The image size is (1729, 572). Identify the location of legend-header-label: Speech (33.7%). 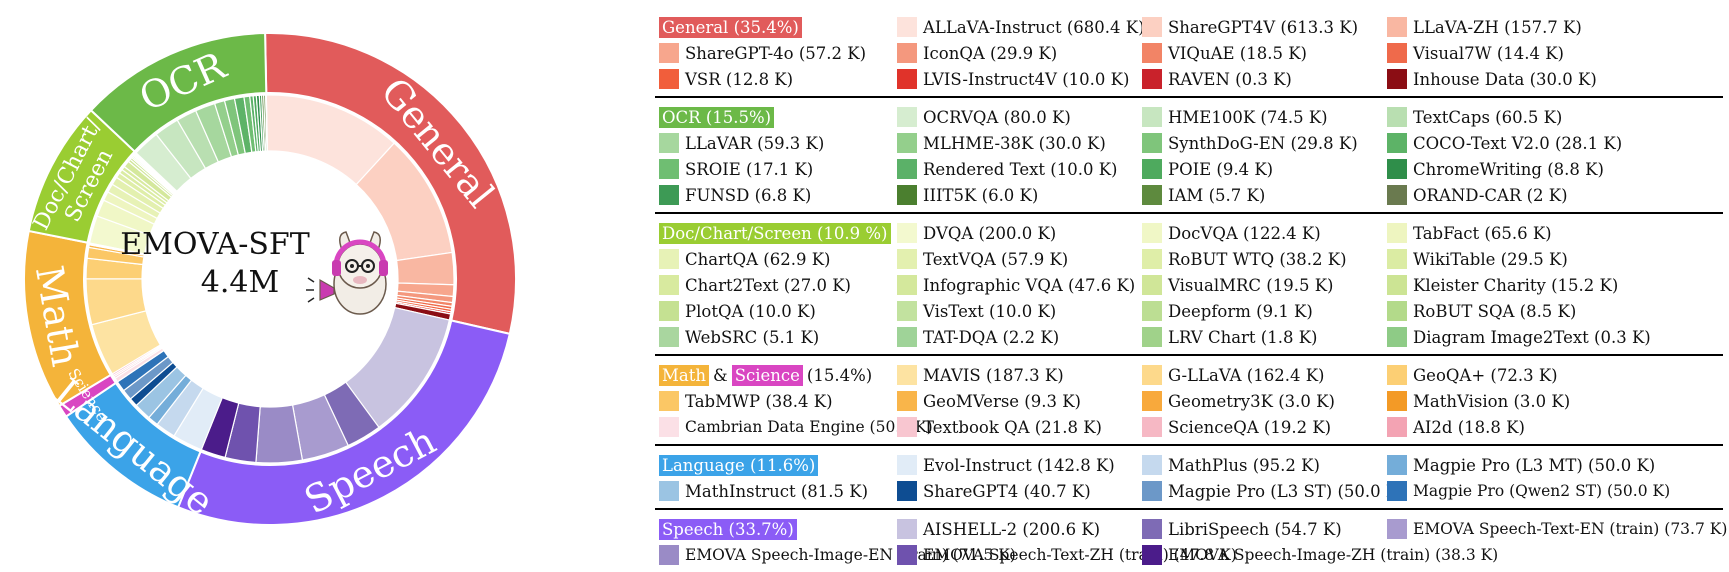
(728, 529).